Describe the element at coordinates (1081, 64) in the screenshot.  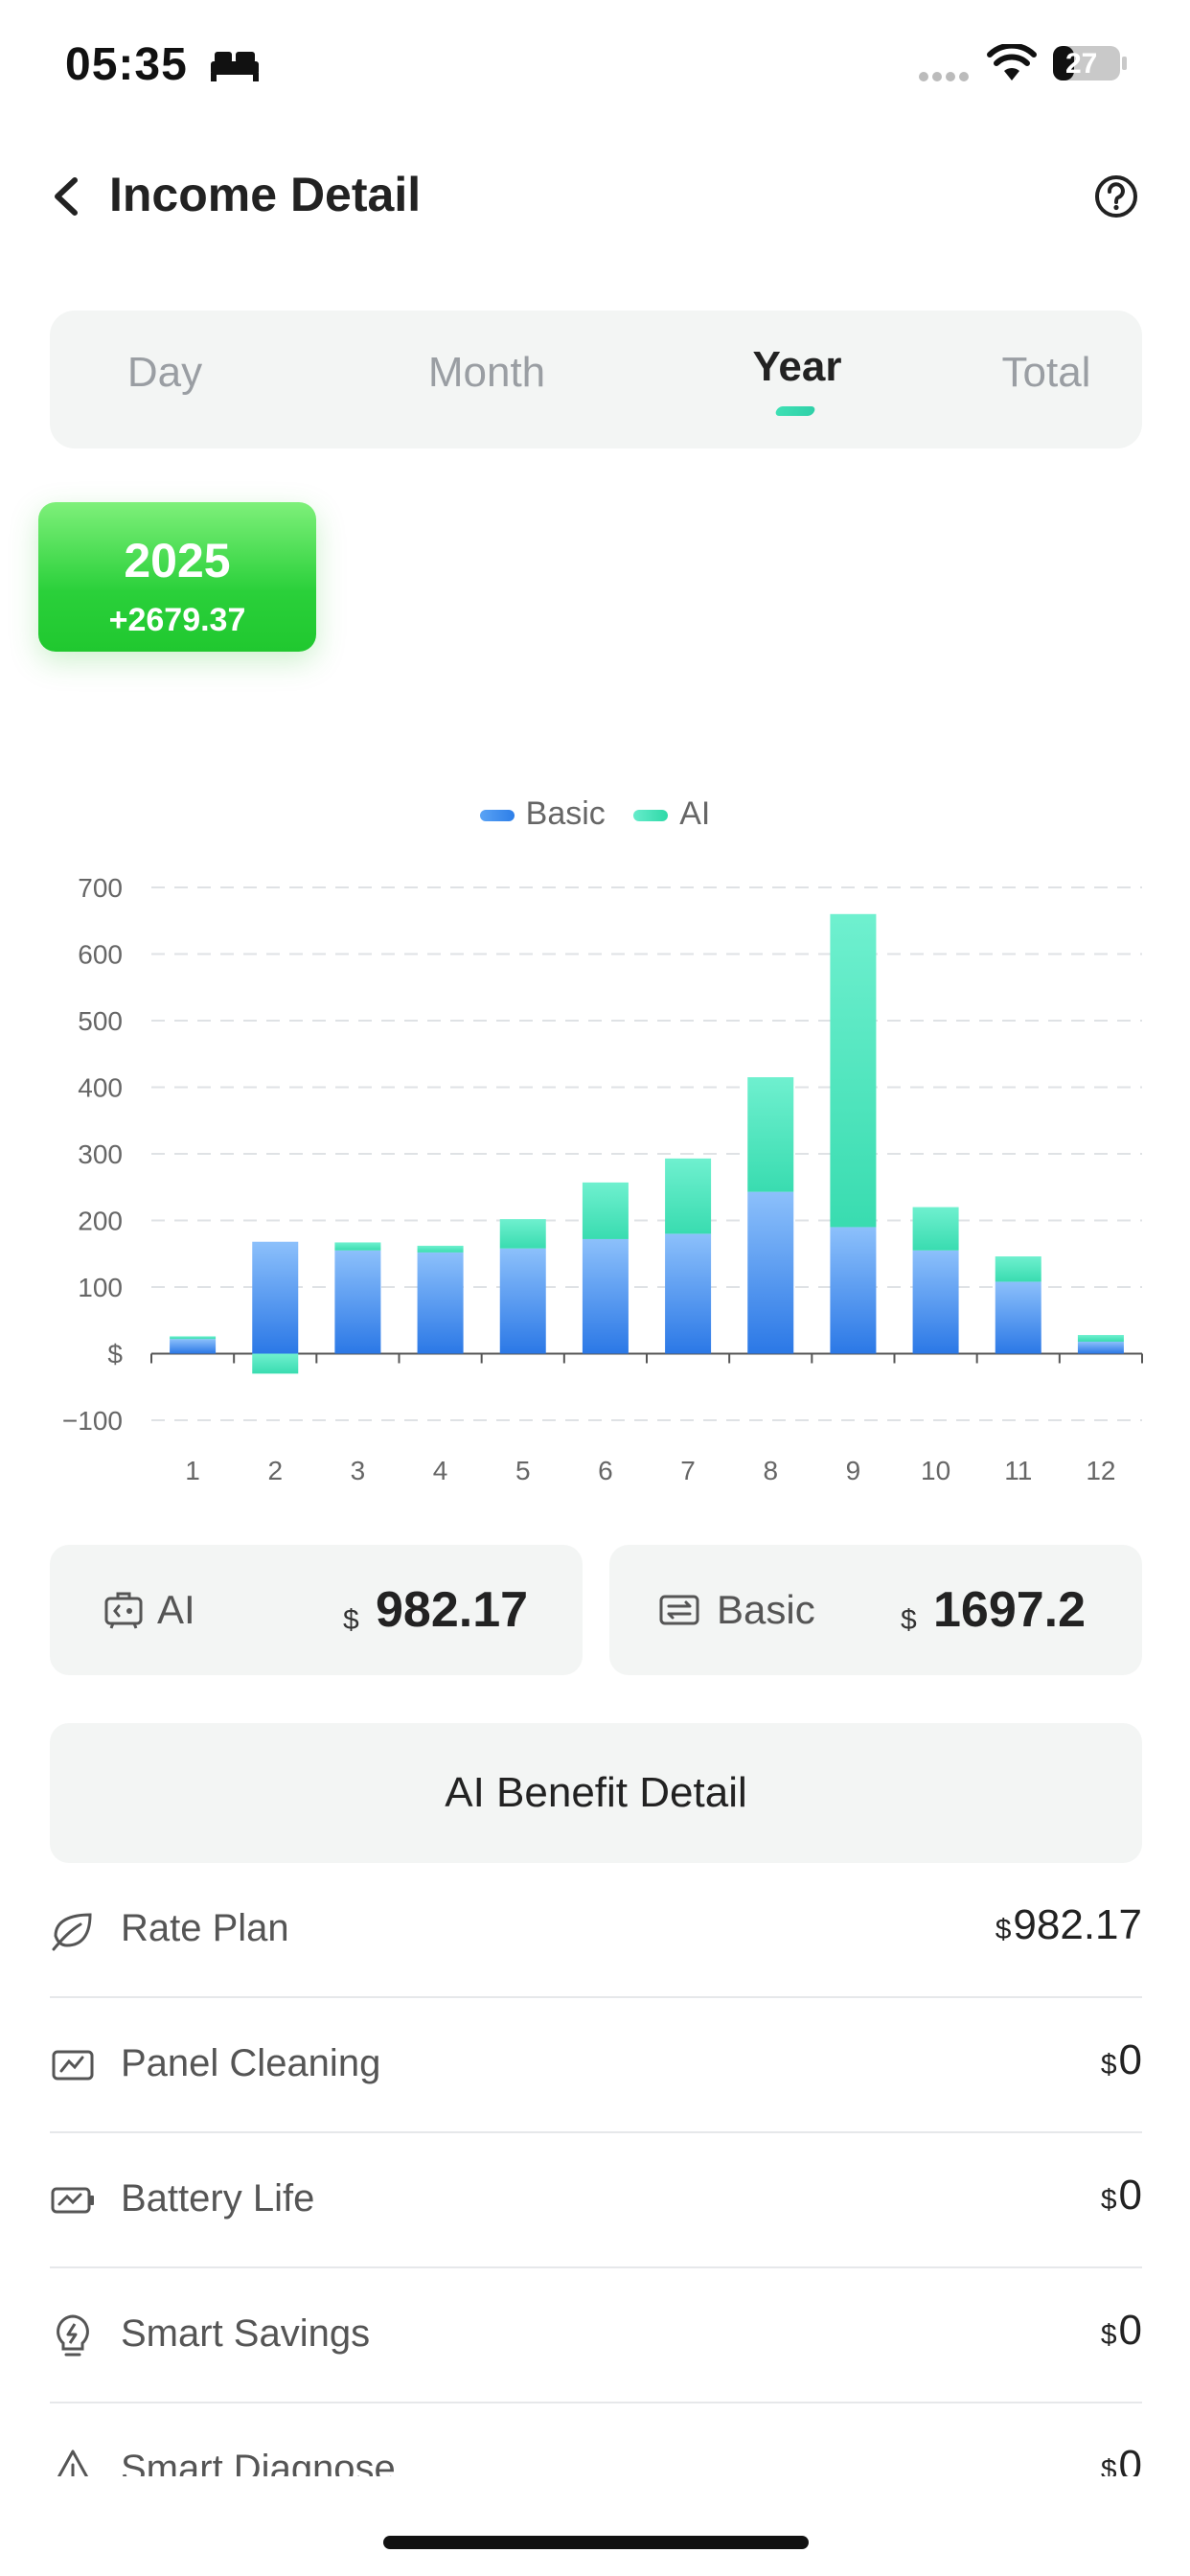
I see `battery-level: 27` at that location.